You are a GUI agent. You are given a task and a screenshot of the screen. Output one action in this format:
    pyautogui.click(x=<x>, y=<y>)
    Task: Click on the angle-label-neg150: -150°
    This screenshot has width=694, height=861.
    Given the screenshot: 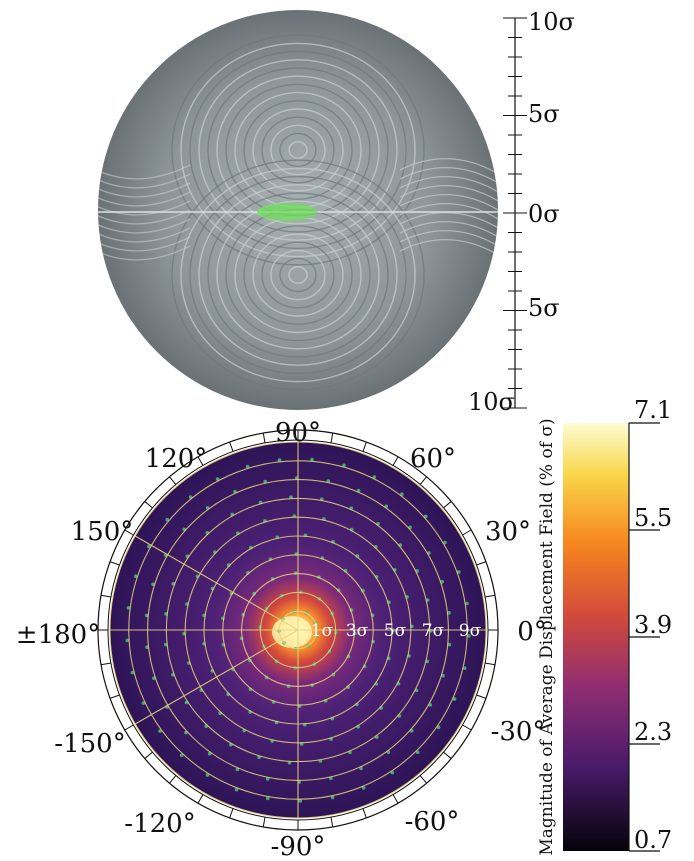 What is the action you would take?
    pyautogui.click(x=89, y=744)
    